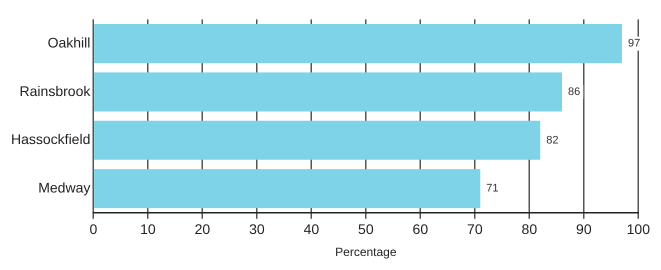 Image resolution: width=661 pixels, height=270 pixels. What do you see at coordinates (492, 188) in the screenshot?
I see `data-label: 71` at bounding box center [492, 188].